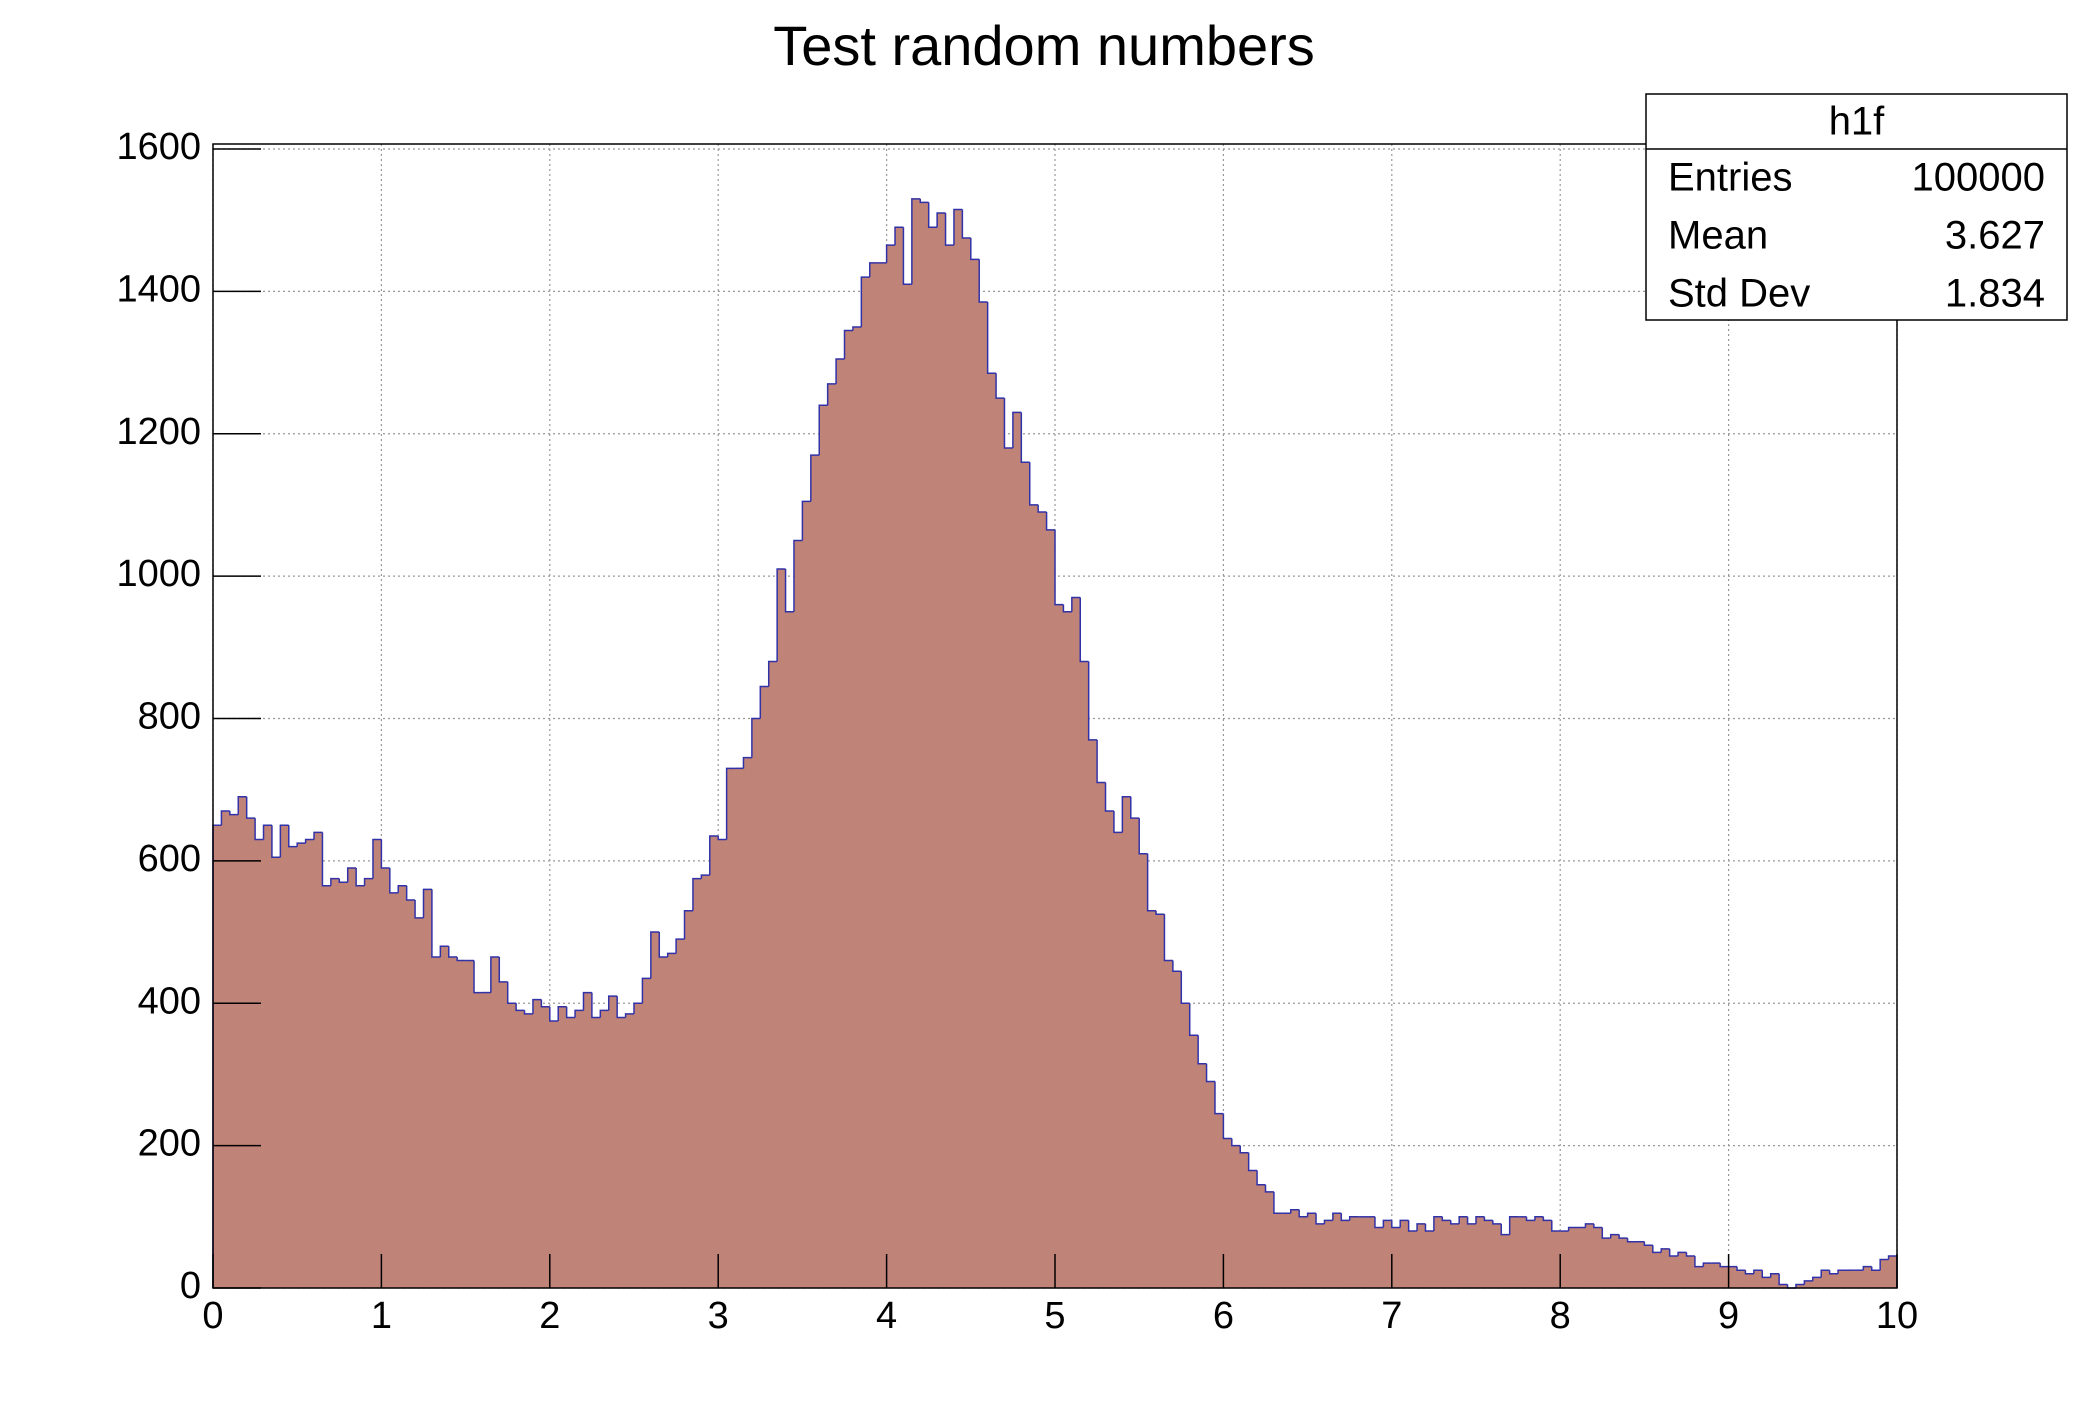 The height and width of the screenshot is (1416, 2088). Describe the element at coordinates (158, 147) in the screenshot. I see `y-tick-label: 1600` at that location.